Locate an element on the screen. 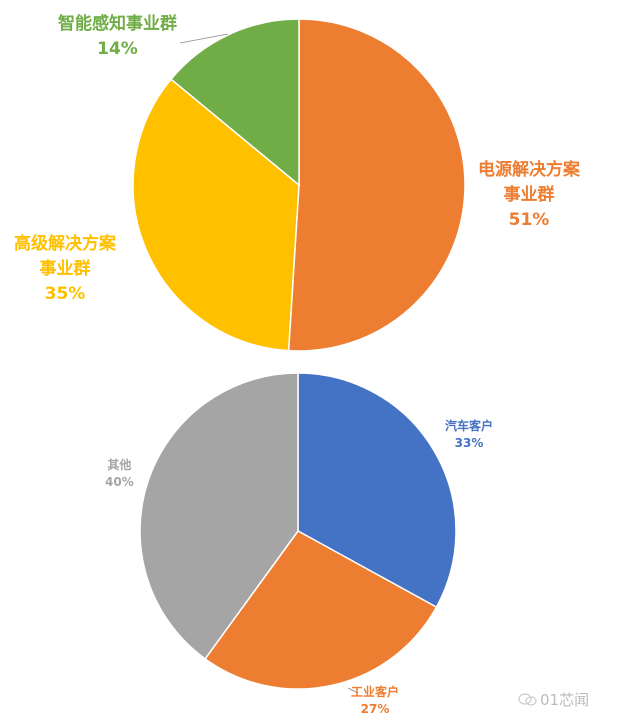 The image size is (618, 721). label-text: 工业客户 is located at coordinates (375, 692).